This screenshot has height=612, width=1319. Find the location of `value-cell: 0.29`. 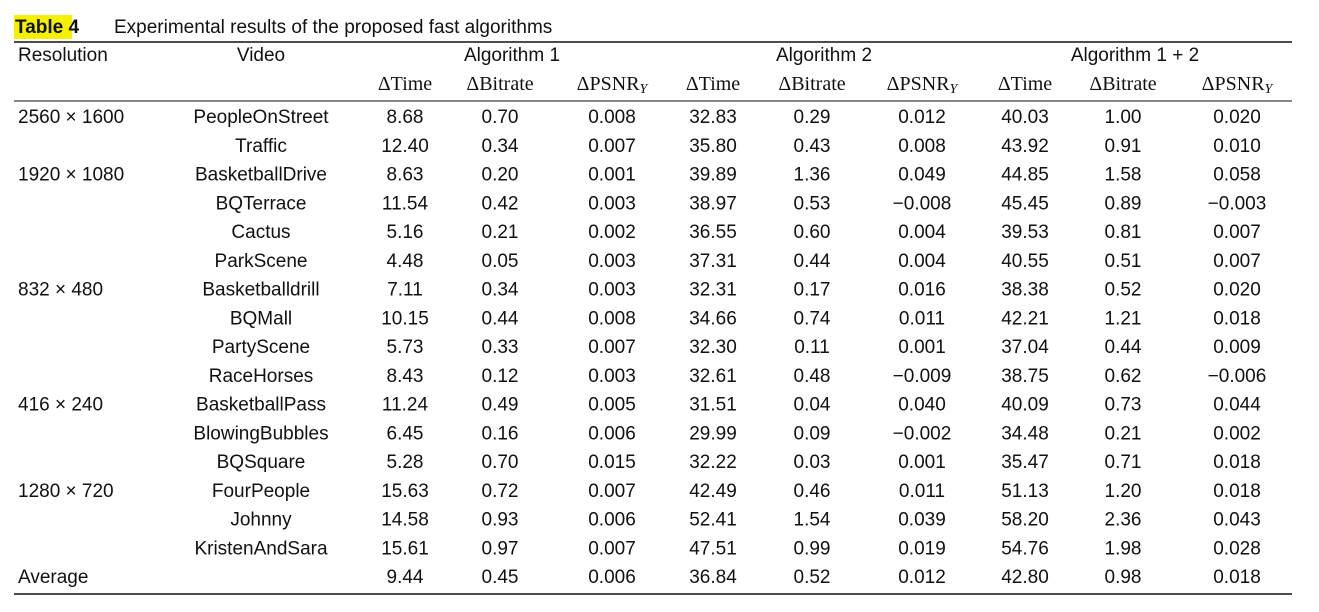

value-cell: 0.29 is located at coordinates (812, 117).